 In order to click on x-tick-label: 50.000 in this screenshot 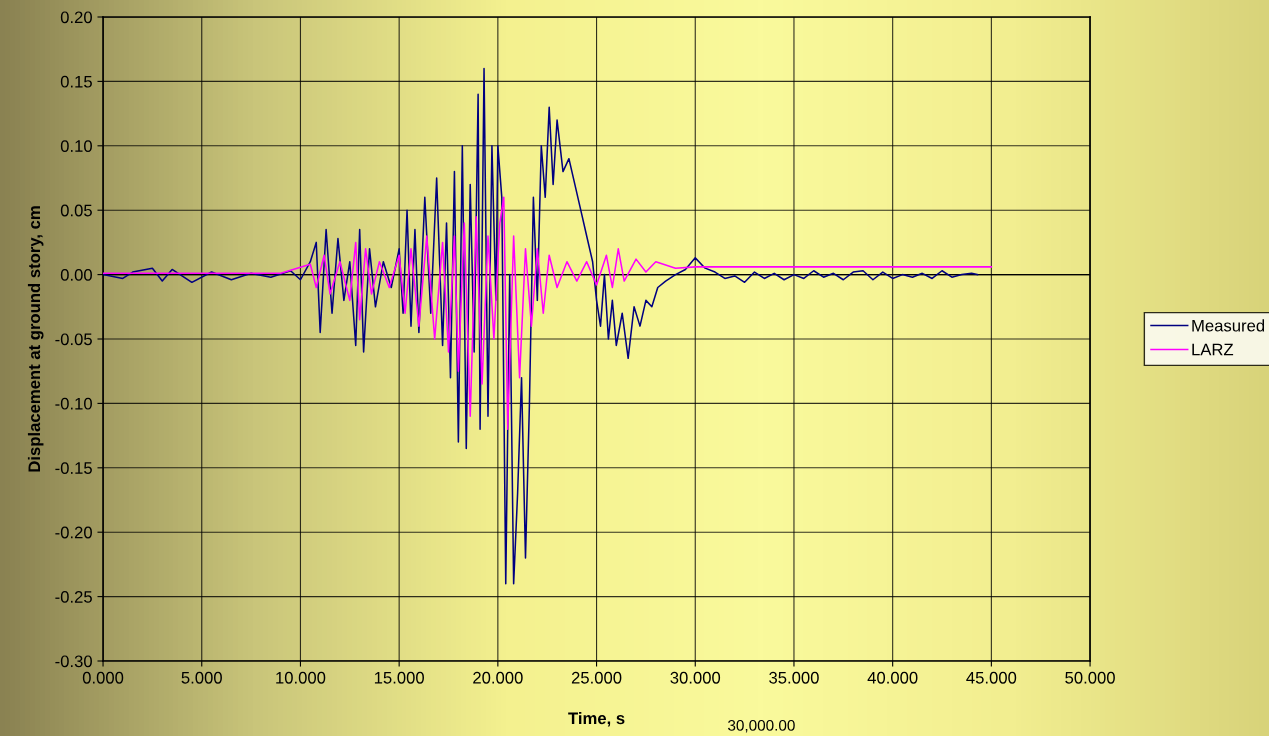, I will do `click(1090, 677)`.